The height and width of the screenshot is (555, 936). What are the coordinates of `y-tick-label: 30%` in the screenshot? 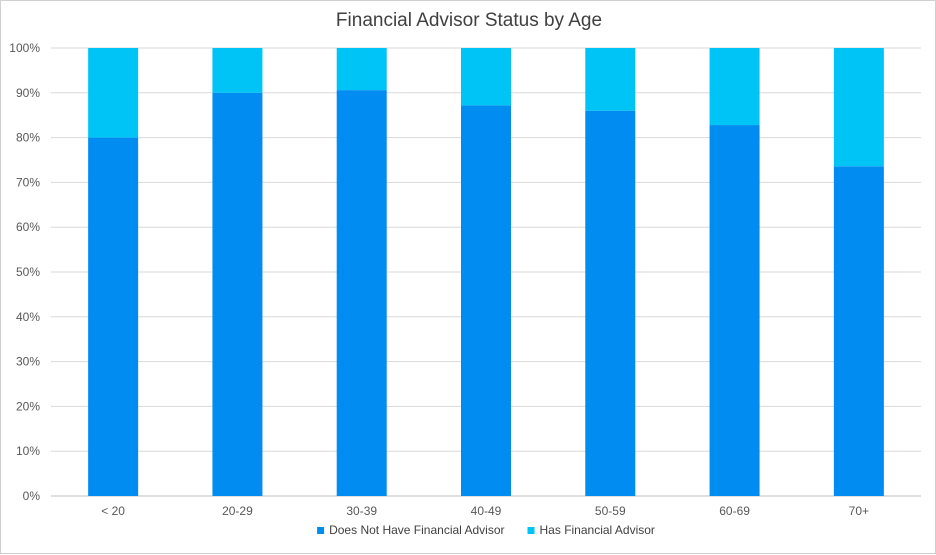 It's located at (28, 362).